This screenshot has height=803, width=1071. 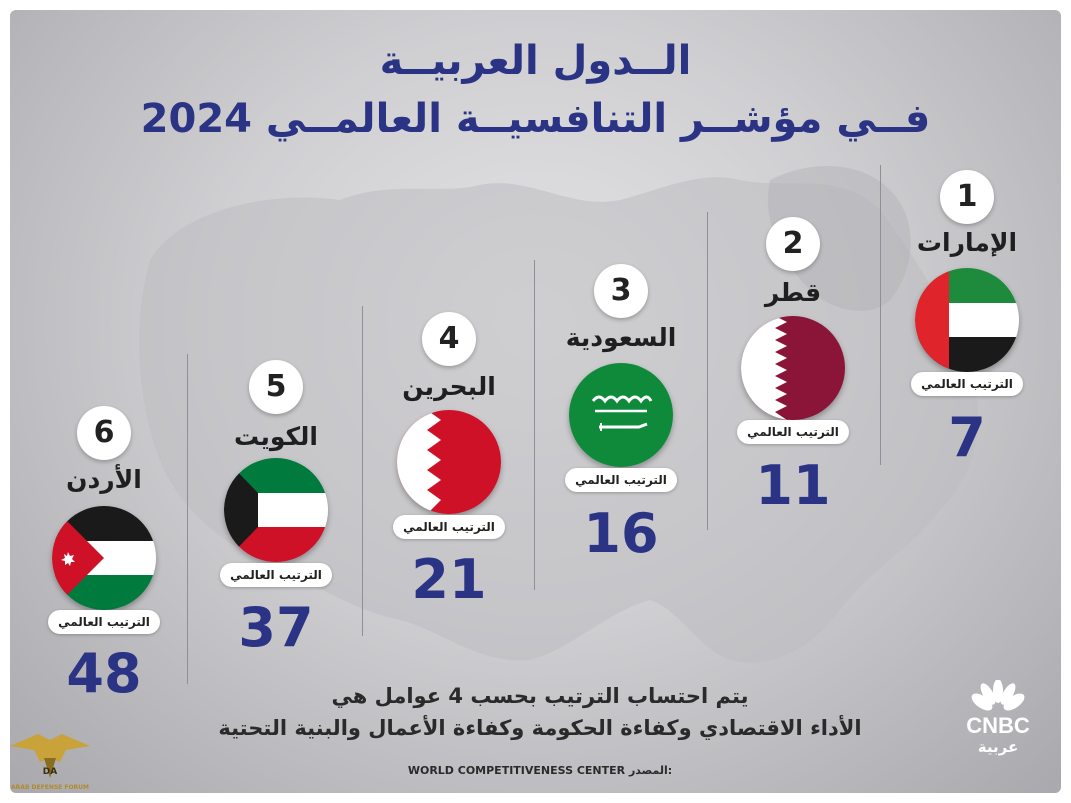 What do you see at coordinates (998, 695) in the screenshot?
I see `peacock-icon` at bounding box center [998, 695].